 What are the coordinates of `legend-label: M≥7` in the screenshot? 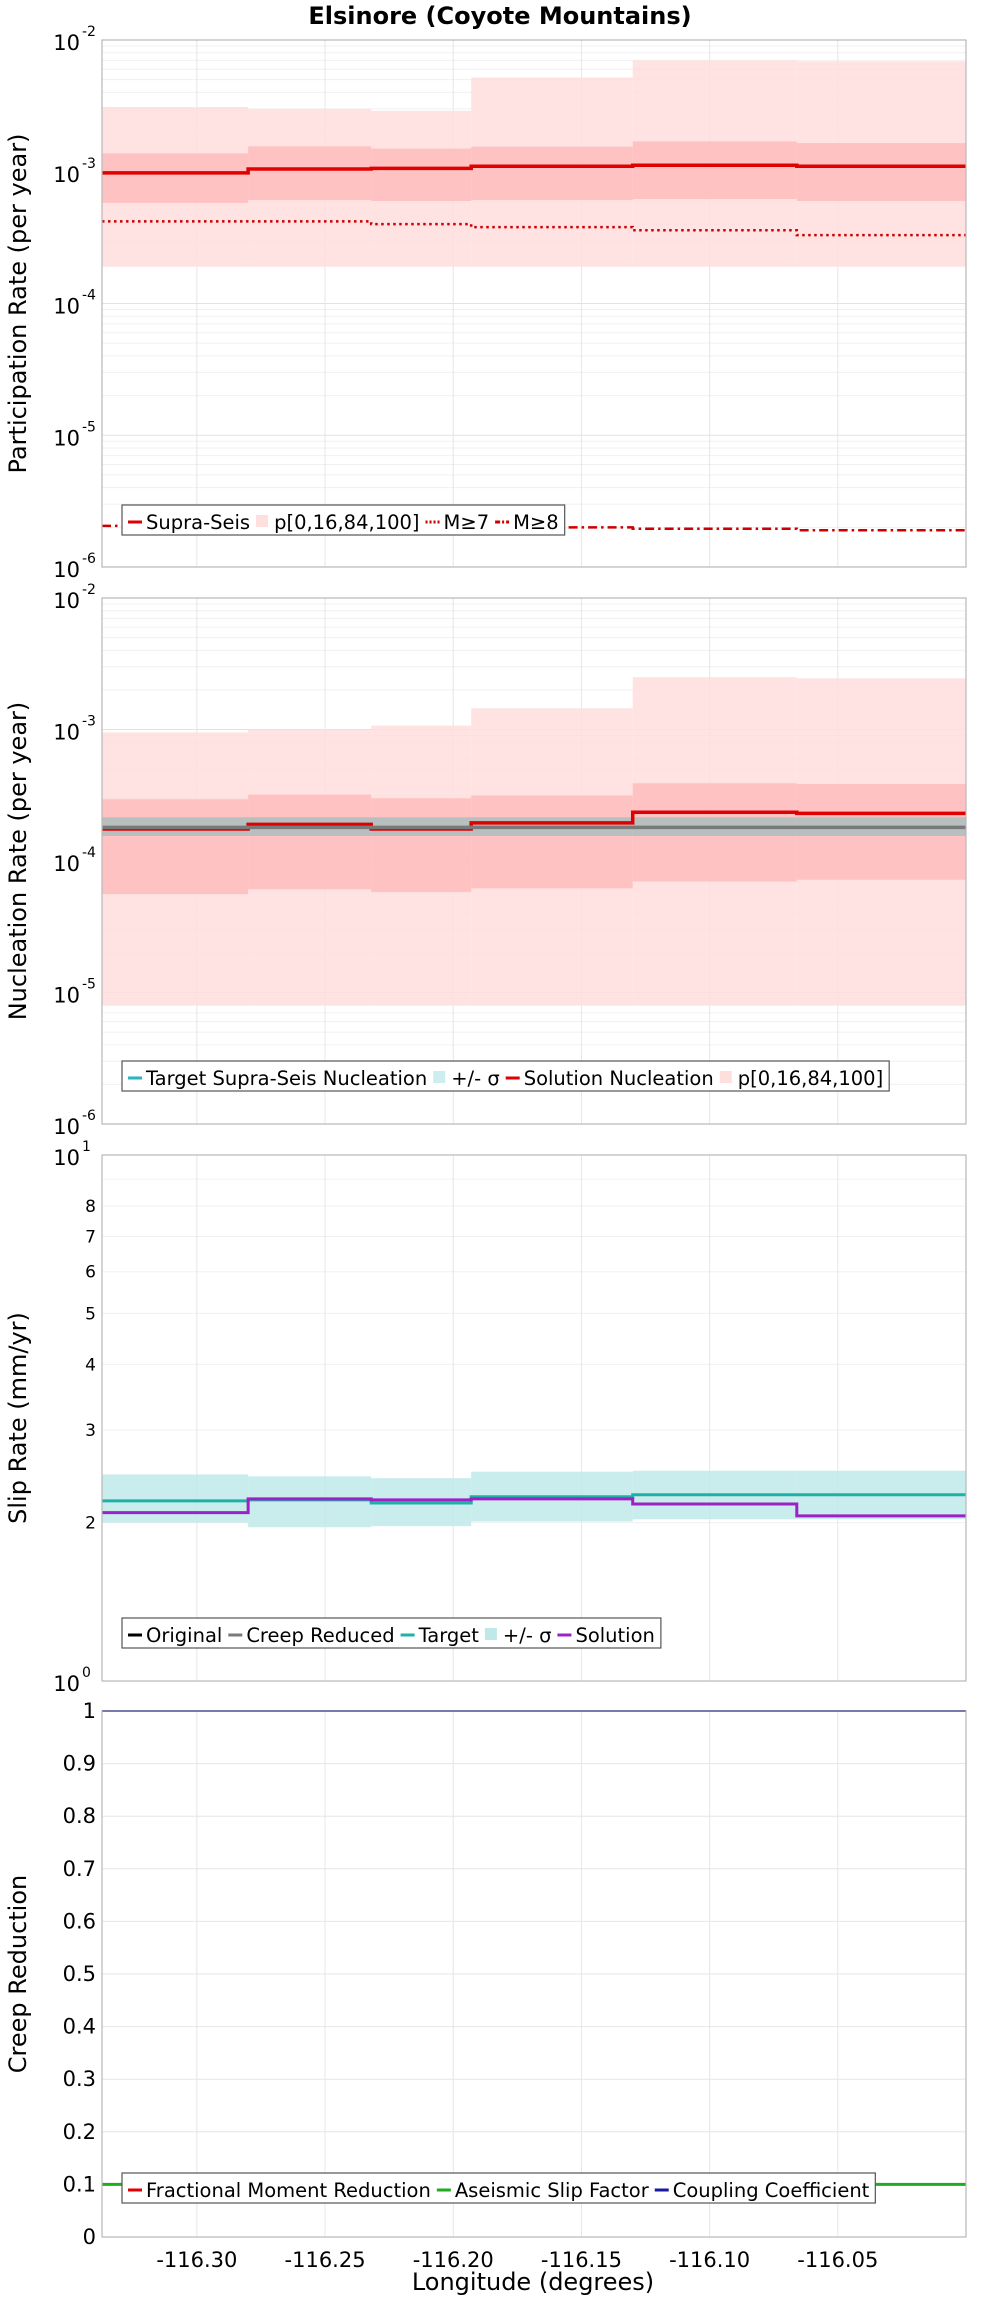 It's located at (467, 522).